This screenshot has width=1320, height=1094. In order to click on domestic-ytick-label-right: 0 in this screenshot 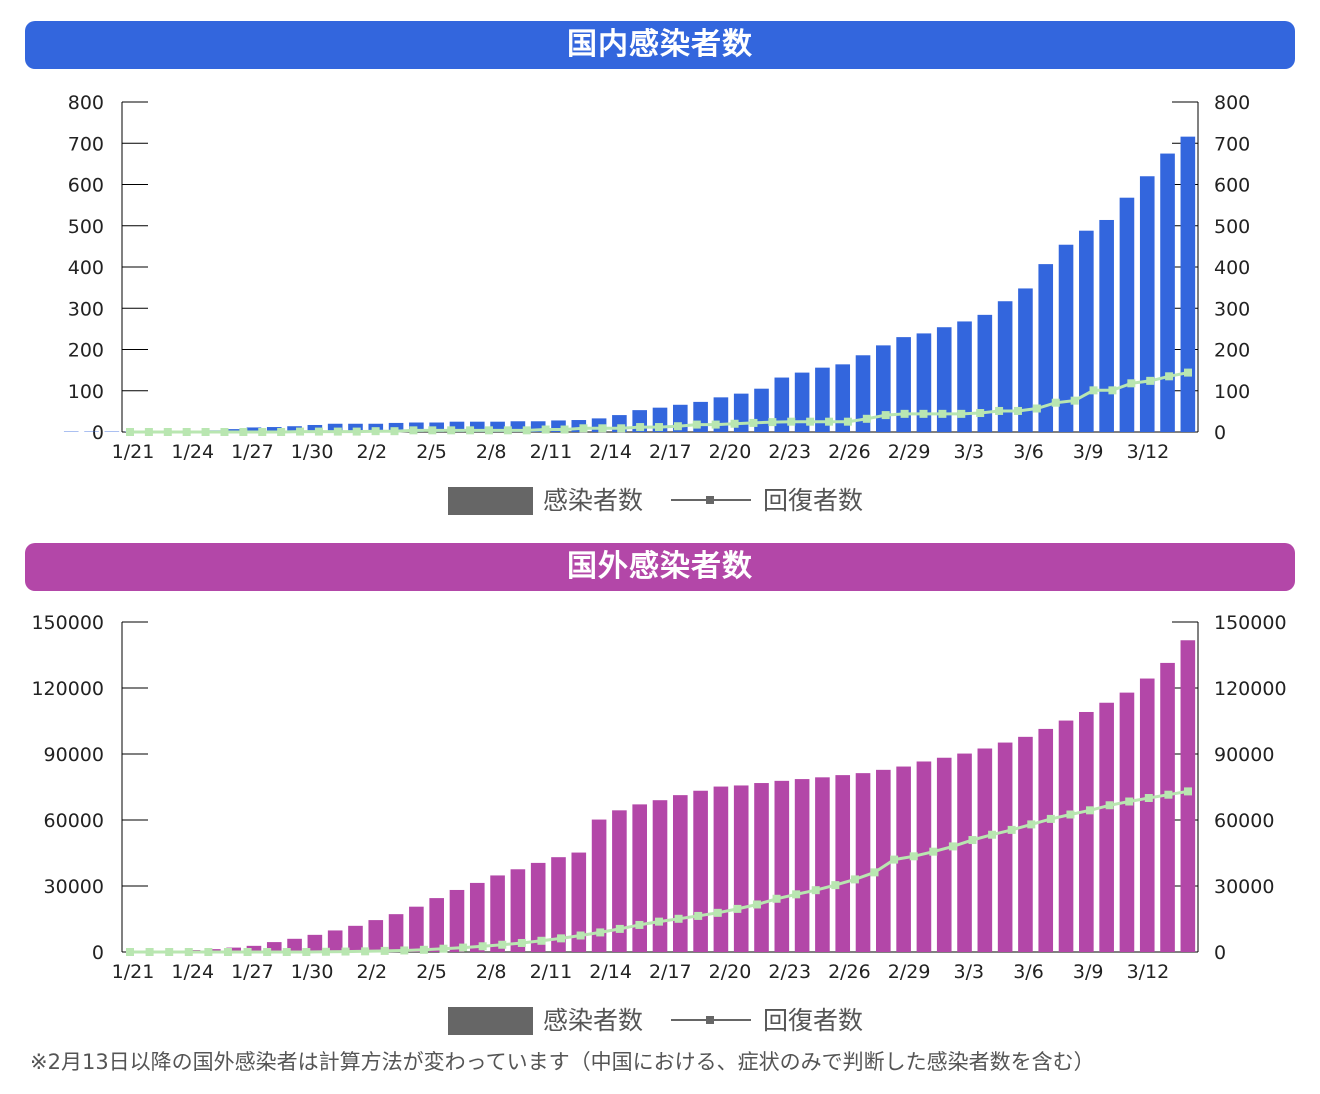, I will do `click(1220, 433)`.